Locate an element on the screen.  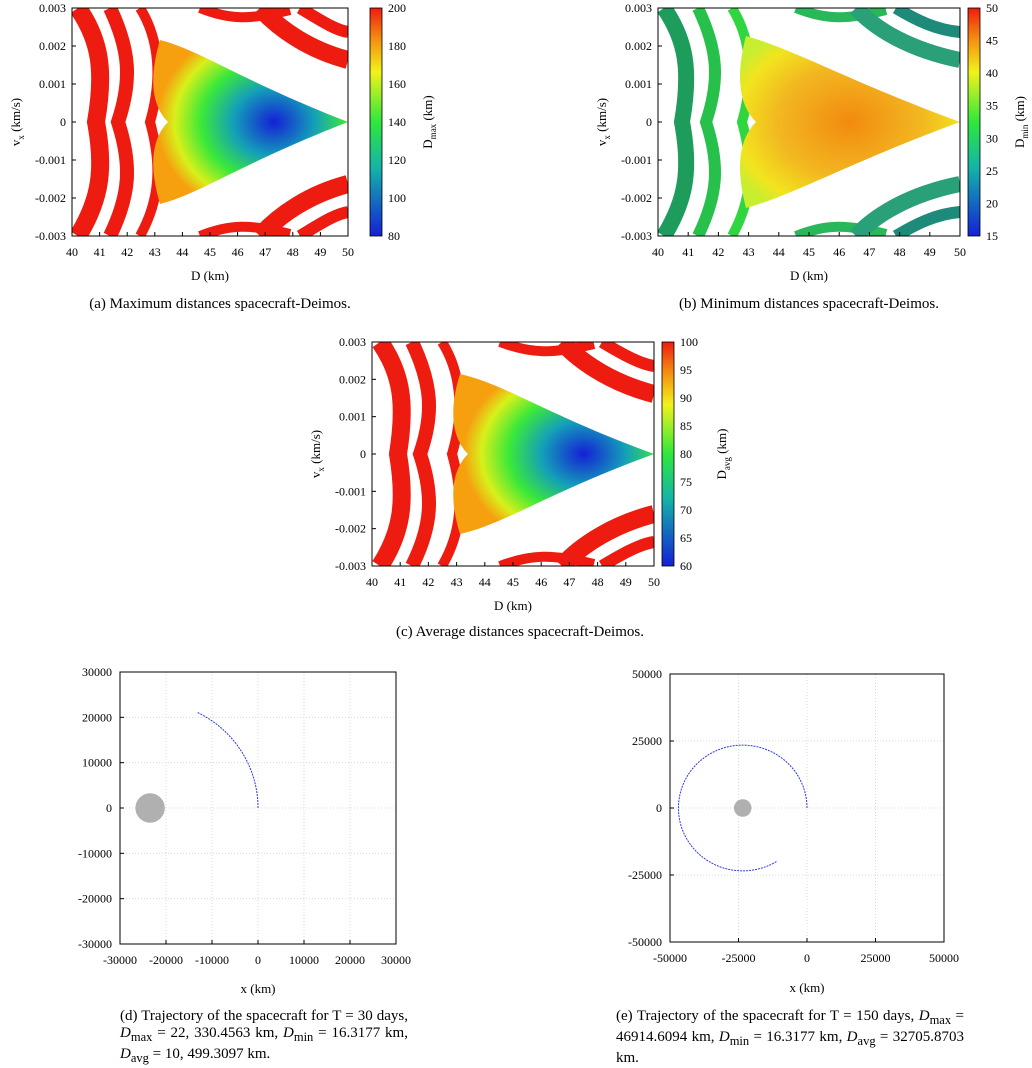
heatmap-a-xtick-label: 43 is located at coordinates (155, 252).